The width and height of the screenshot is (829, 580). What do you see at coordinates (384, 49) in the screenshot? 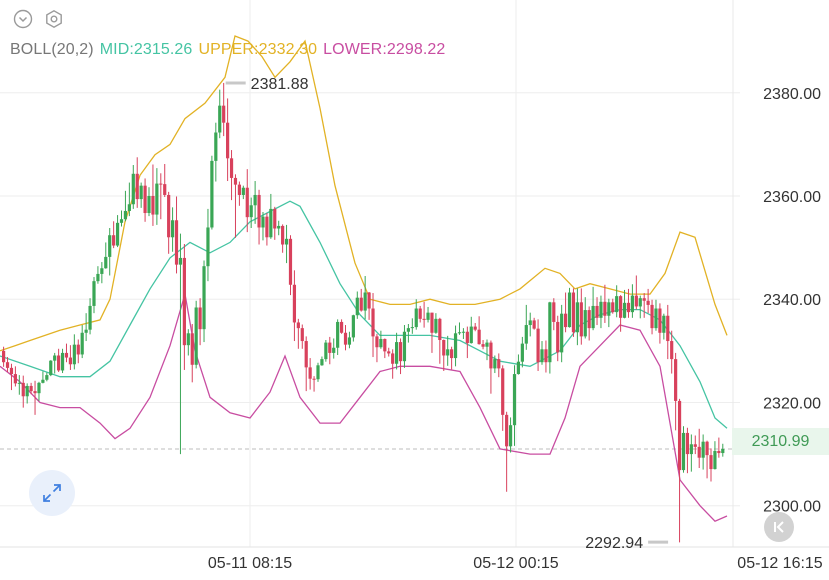
I see `lower-value: LOWER:2298.22` at bounding box center [384, 49].